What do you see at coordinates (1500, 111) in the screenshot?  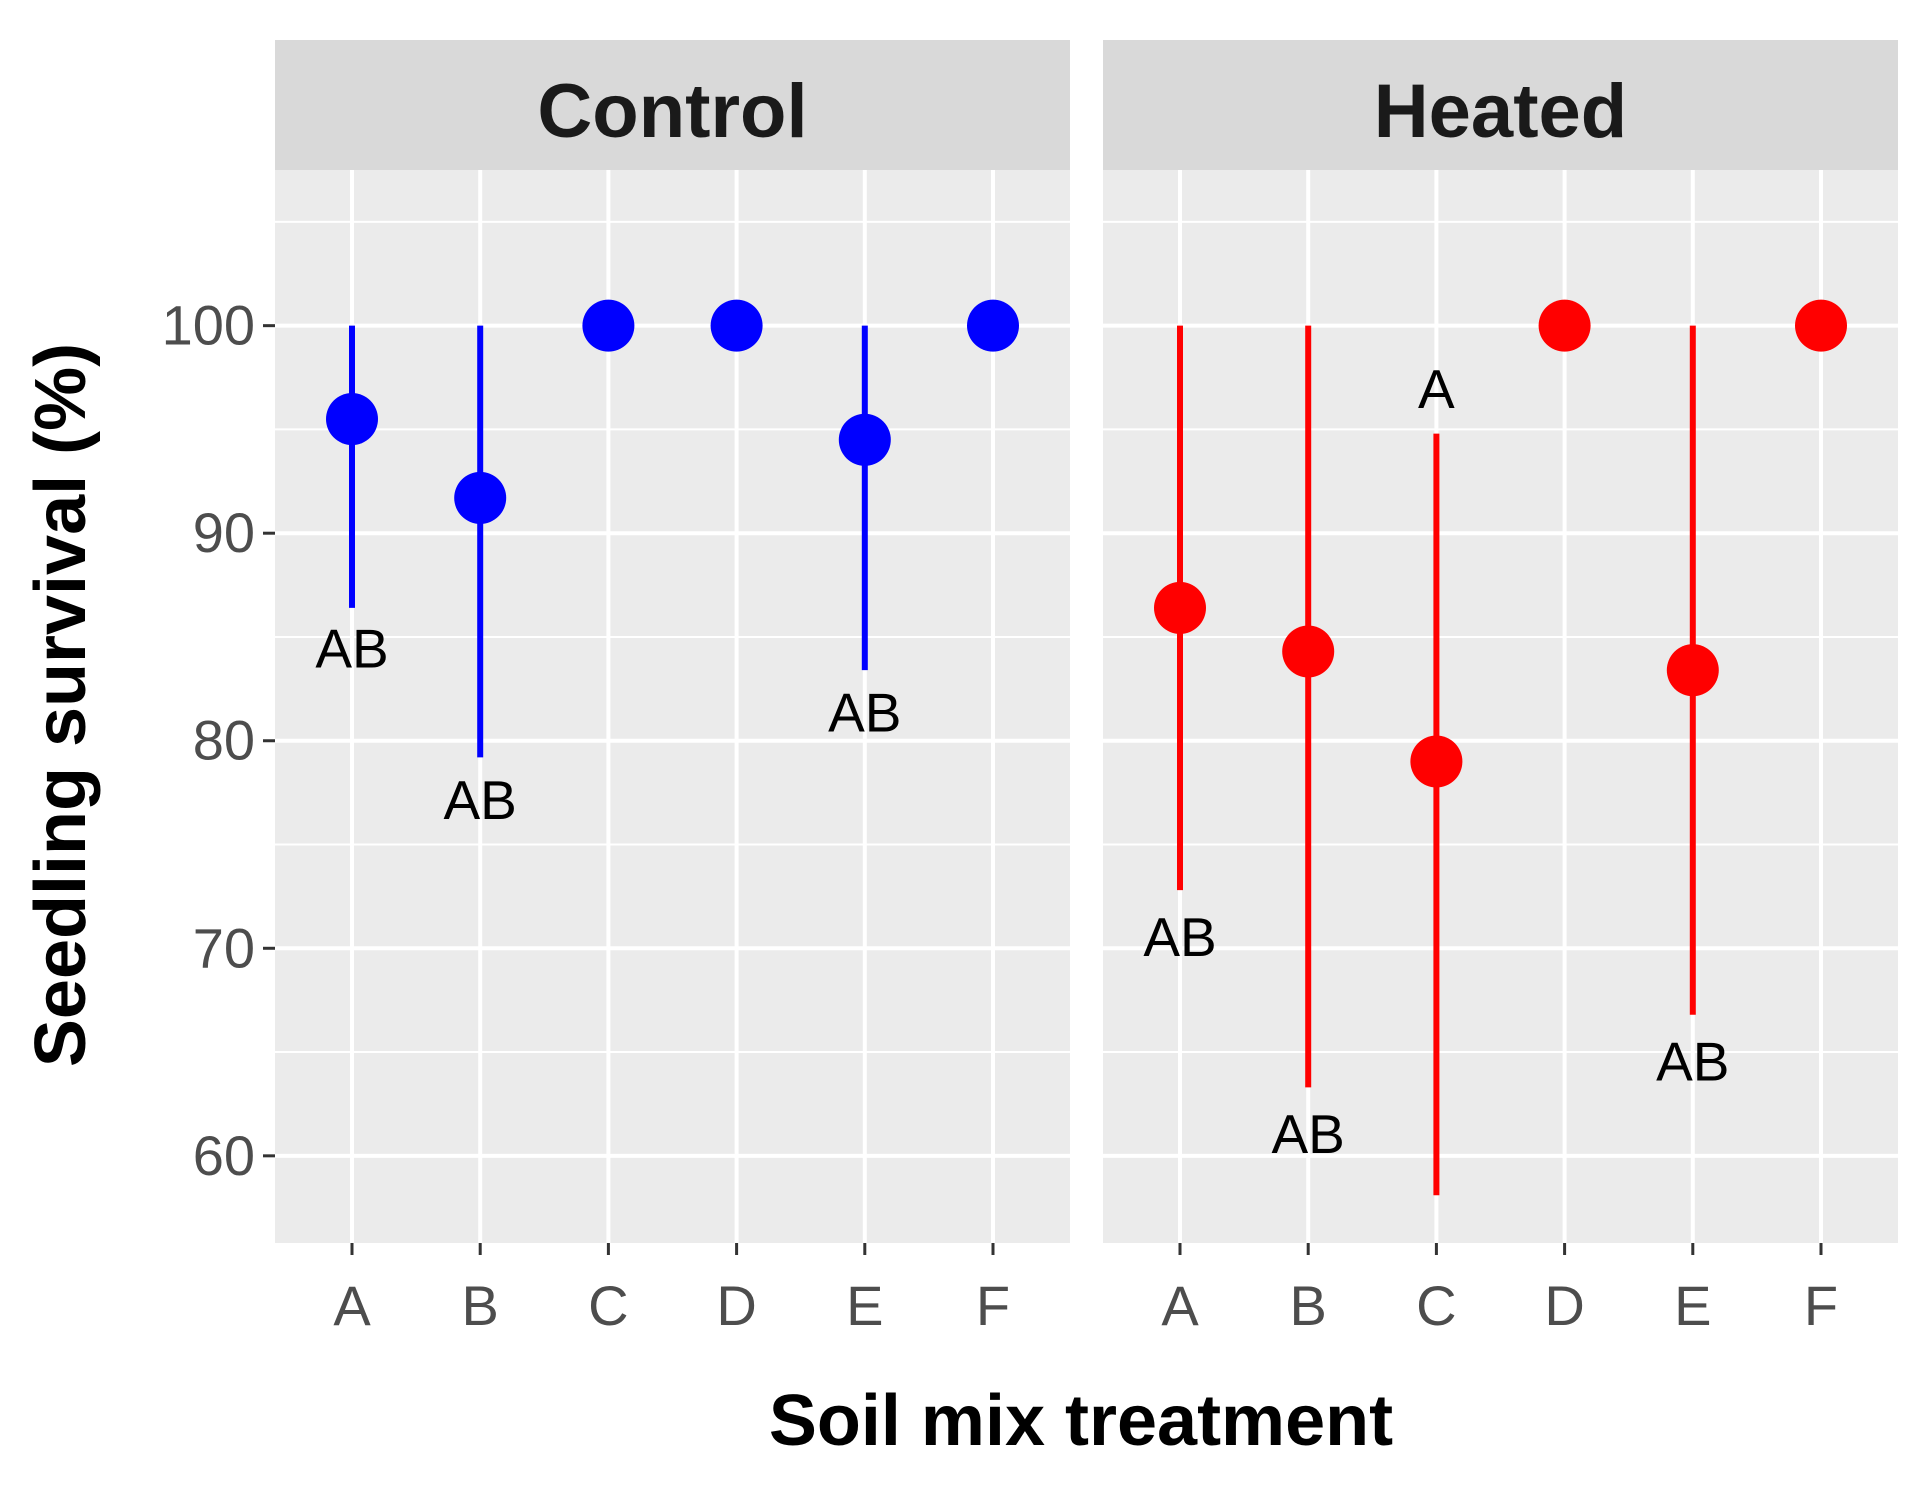 I see `facet-title-heated: Heated` at bounding box center [1500, 111].